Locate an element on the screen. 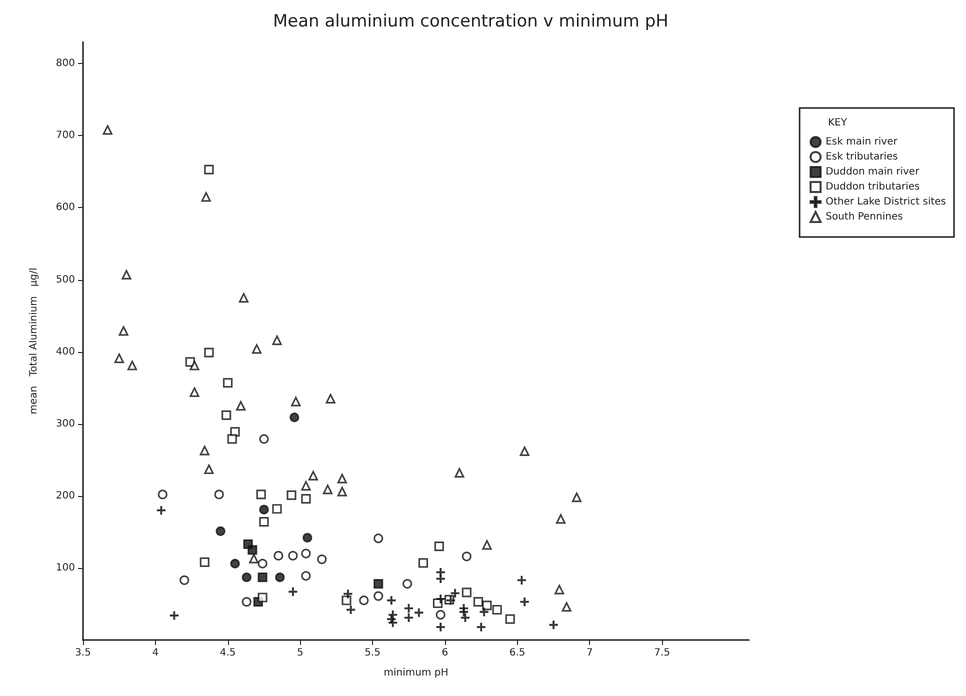  y-tick-label: 500 is located at coordinates (65, 280).